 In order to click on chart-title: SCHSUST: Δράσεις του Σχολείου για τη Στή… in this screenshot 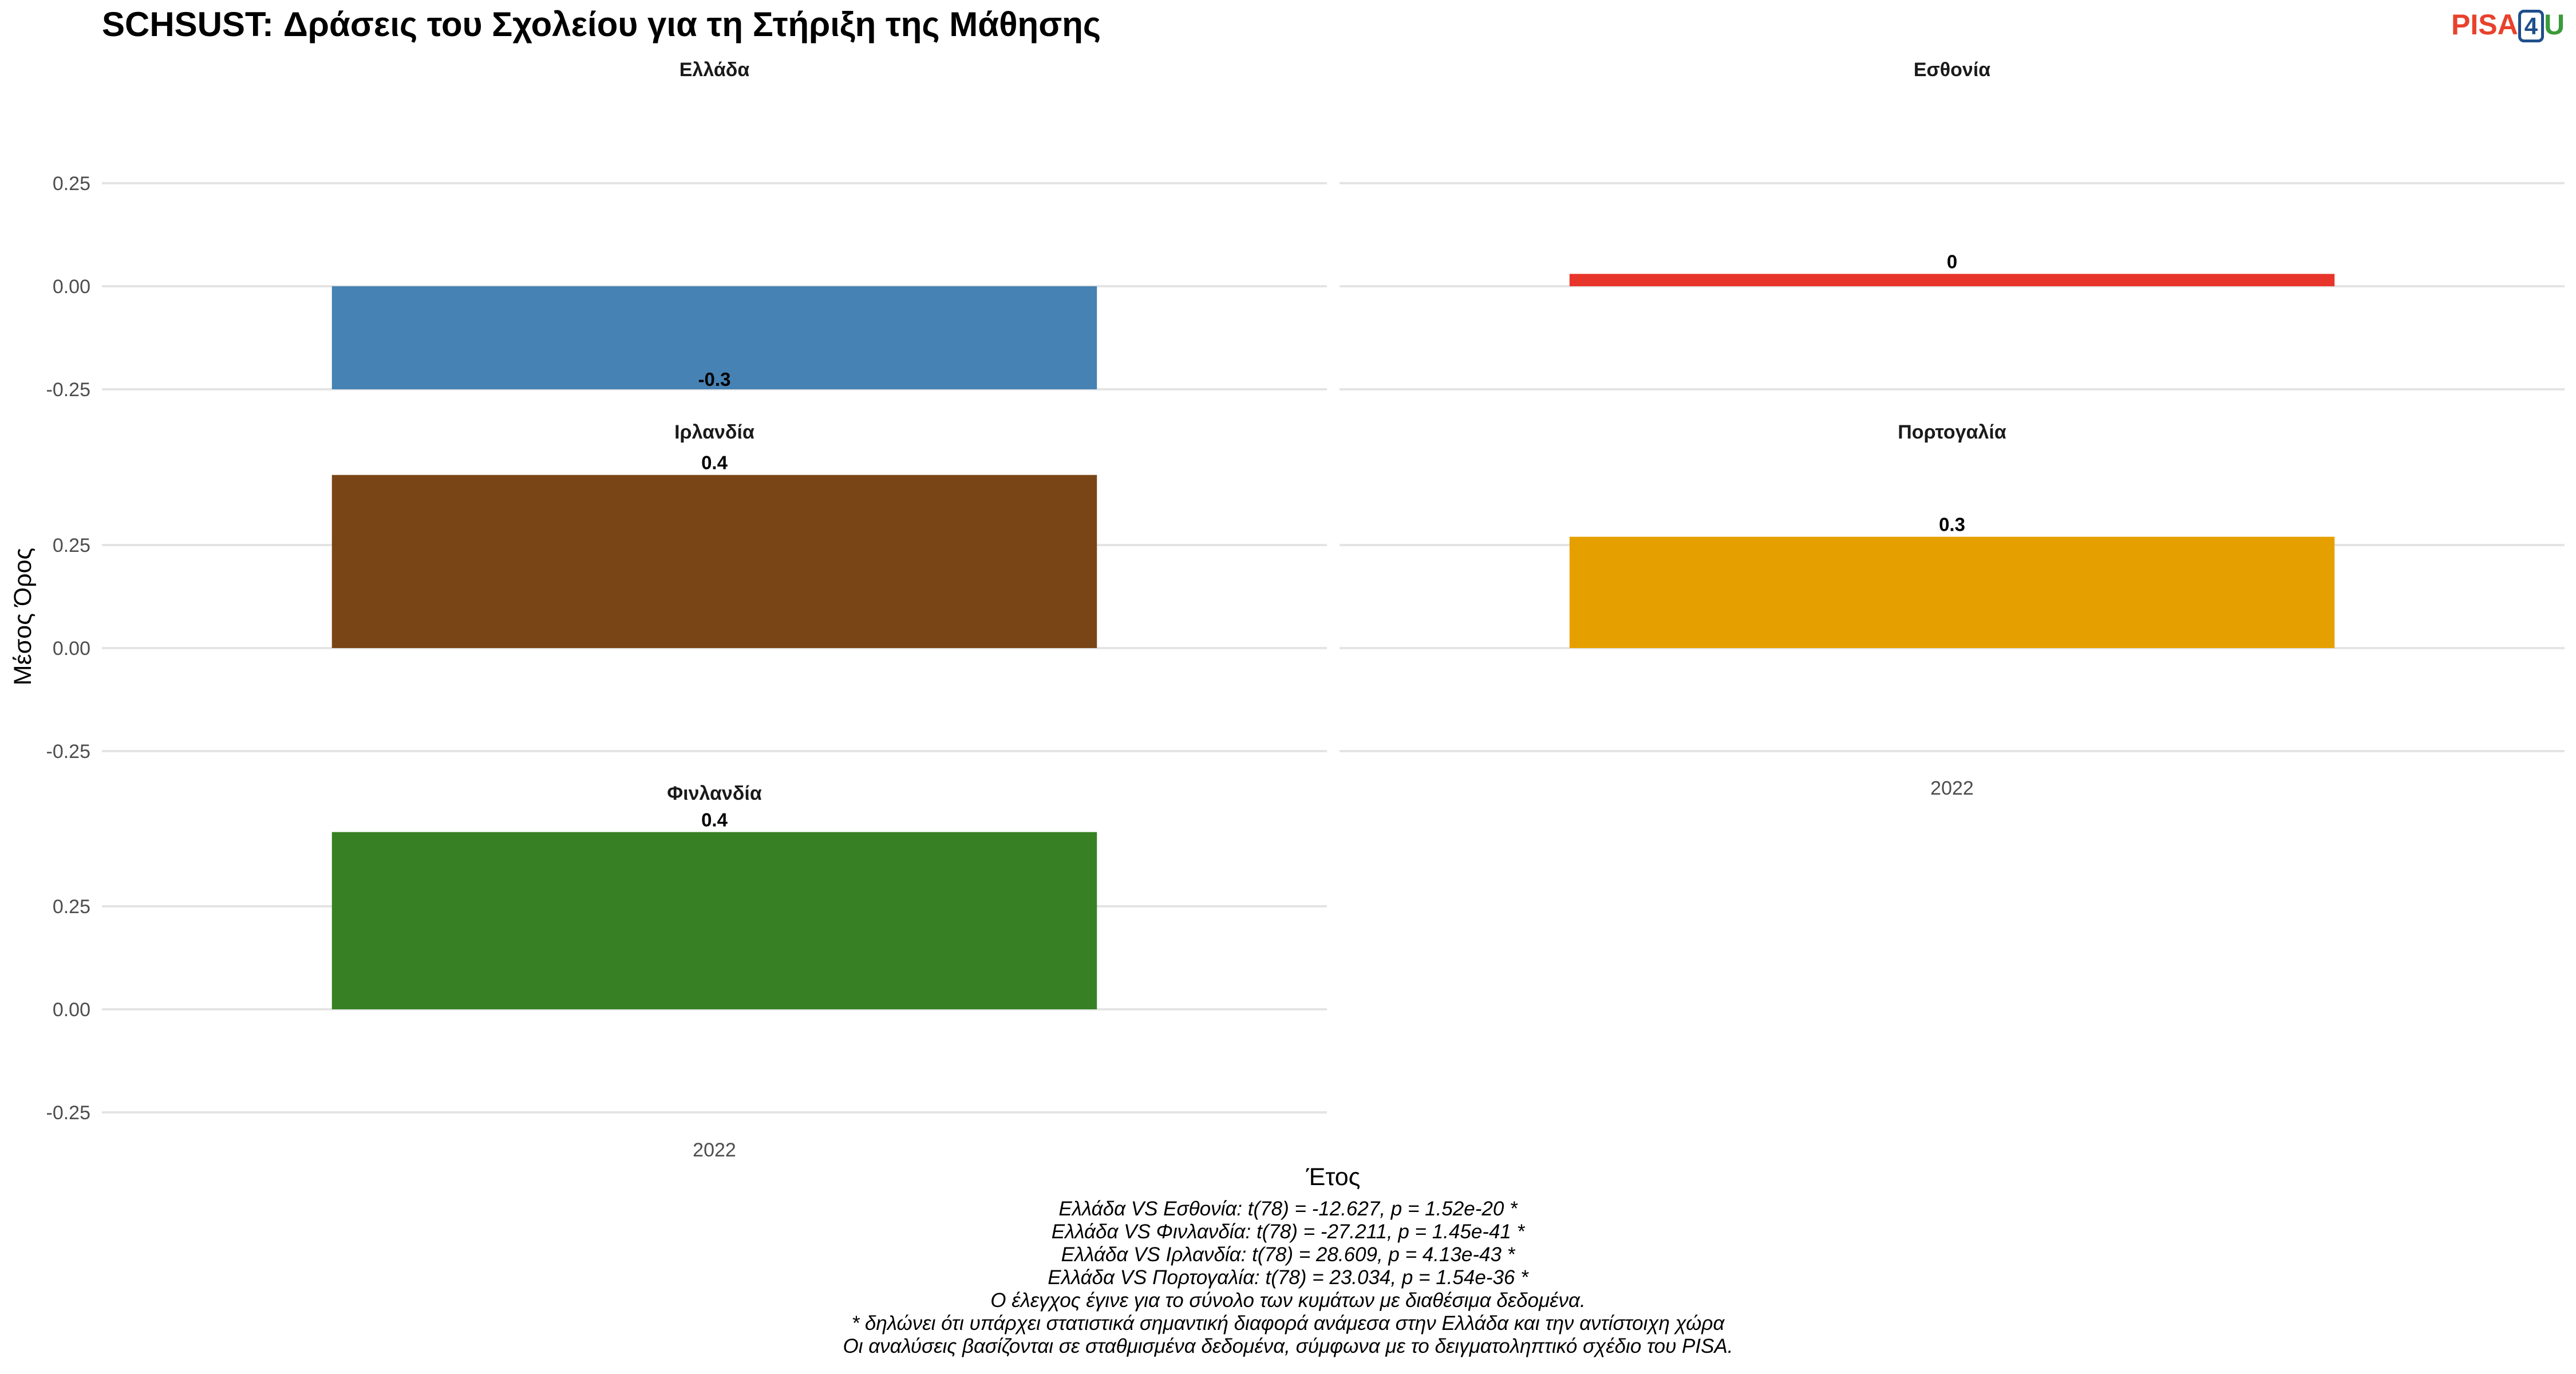, I will do `click(601, 24)`.